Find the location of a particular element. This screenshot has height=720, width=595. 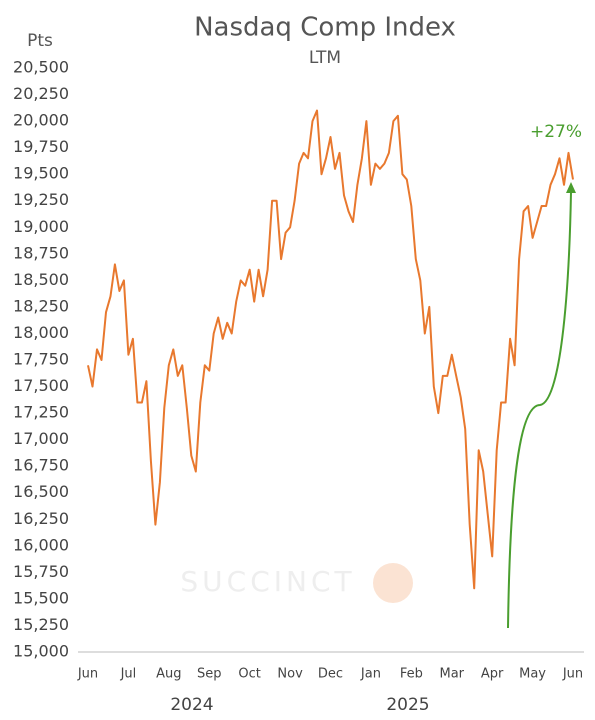

x-tick-label: Jul is located at coordinates (128, 674).